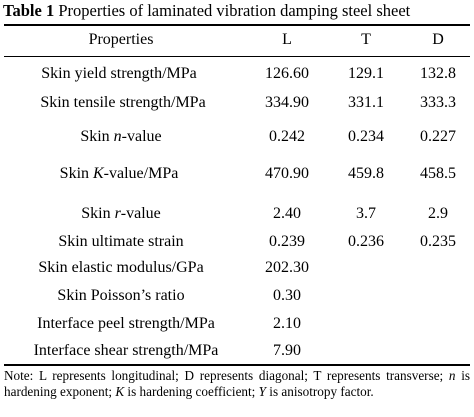 The height and width of the screenshot is (417, 474). Describe the element at coordinates (366, 39) in the screenshot. I see `header-t: T` at that location.